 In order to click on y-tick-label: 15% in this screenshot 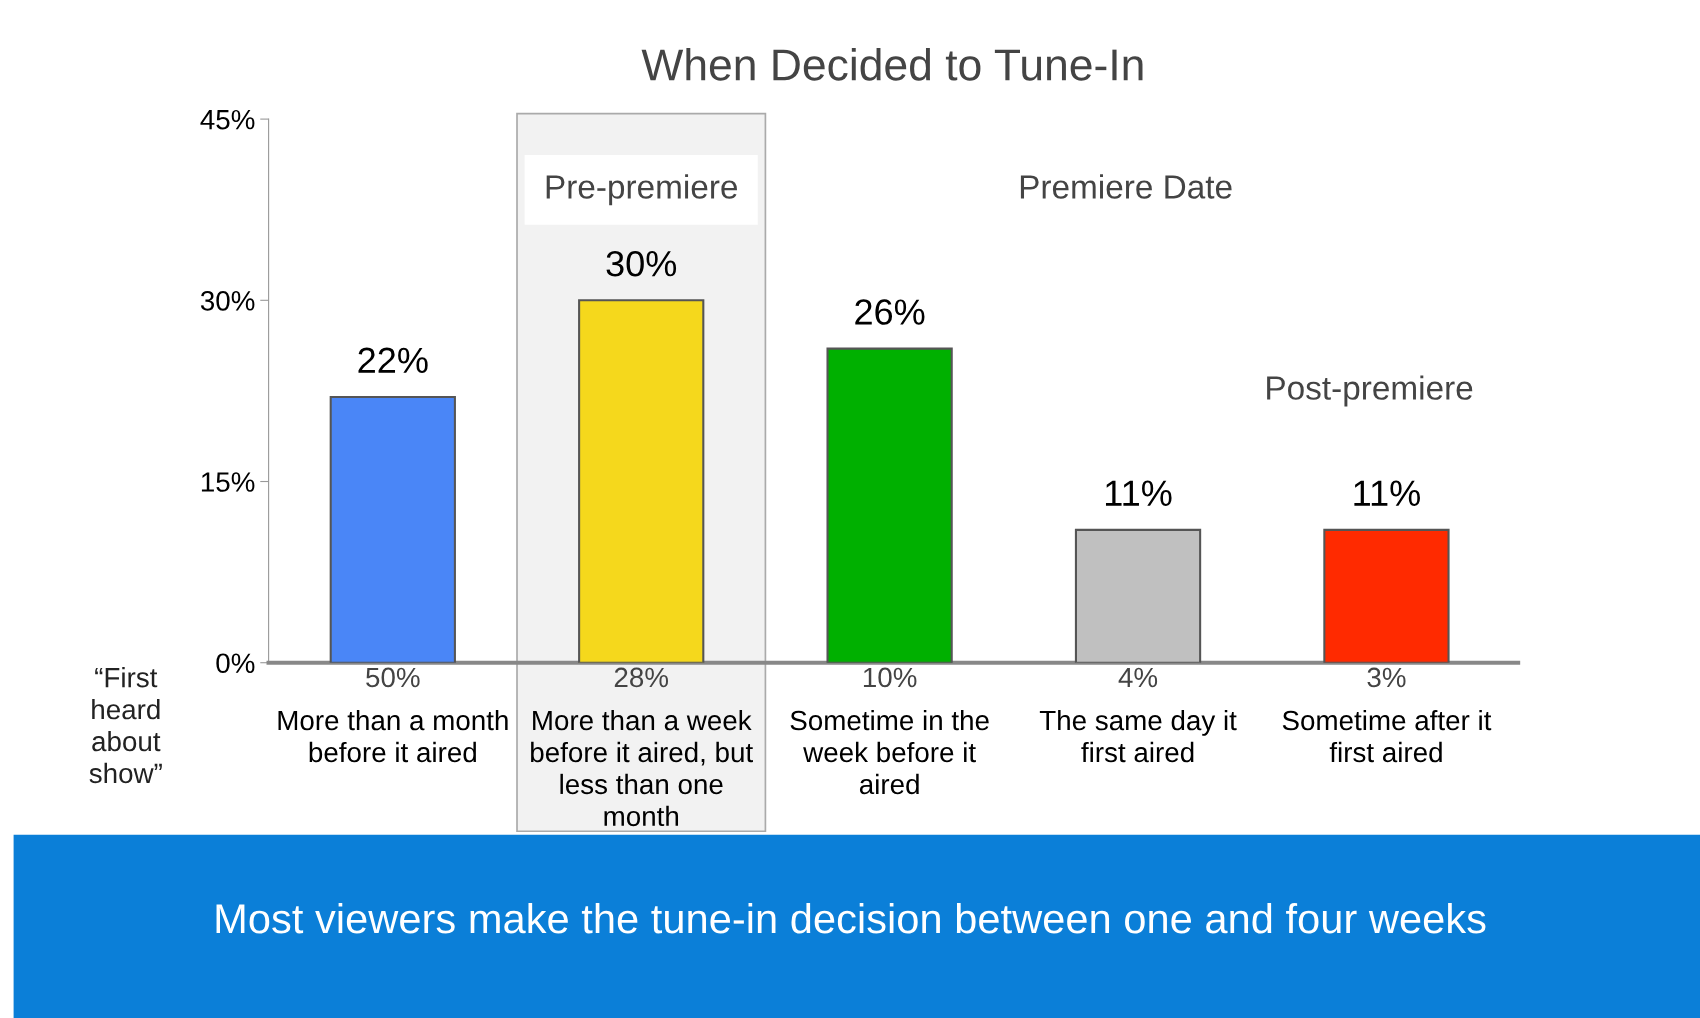, I will do `click(228, 482)`.